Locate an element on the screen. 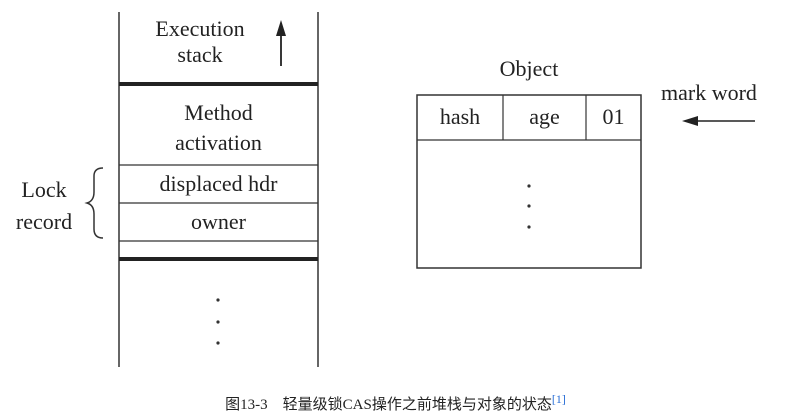 The width and height of the screenshot is (791, 420). object-box is located at coordinates (529, 181).